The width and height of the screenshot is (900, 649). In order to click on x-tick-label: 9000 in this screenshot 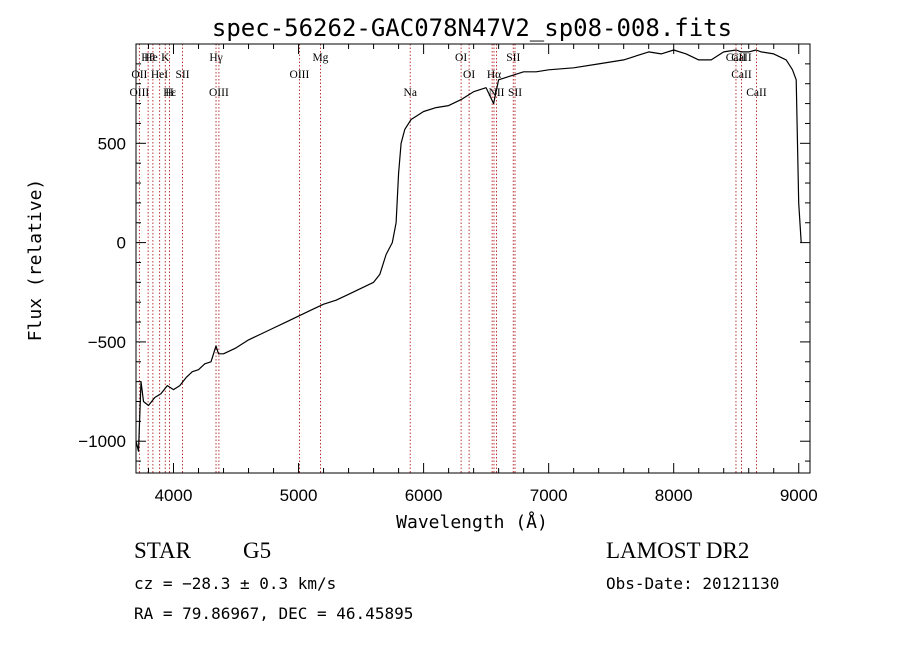, I will do `click(799, 495)`.